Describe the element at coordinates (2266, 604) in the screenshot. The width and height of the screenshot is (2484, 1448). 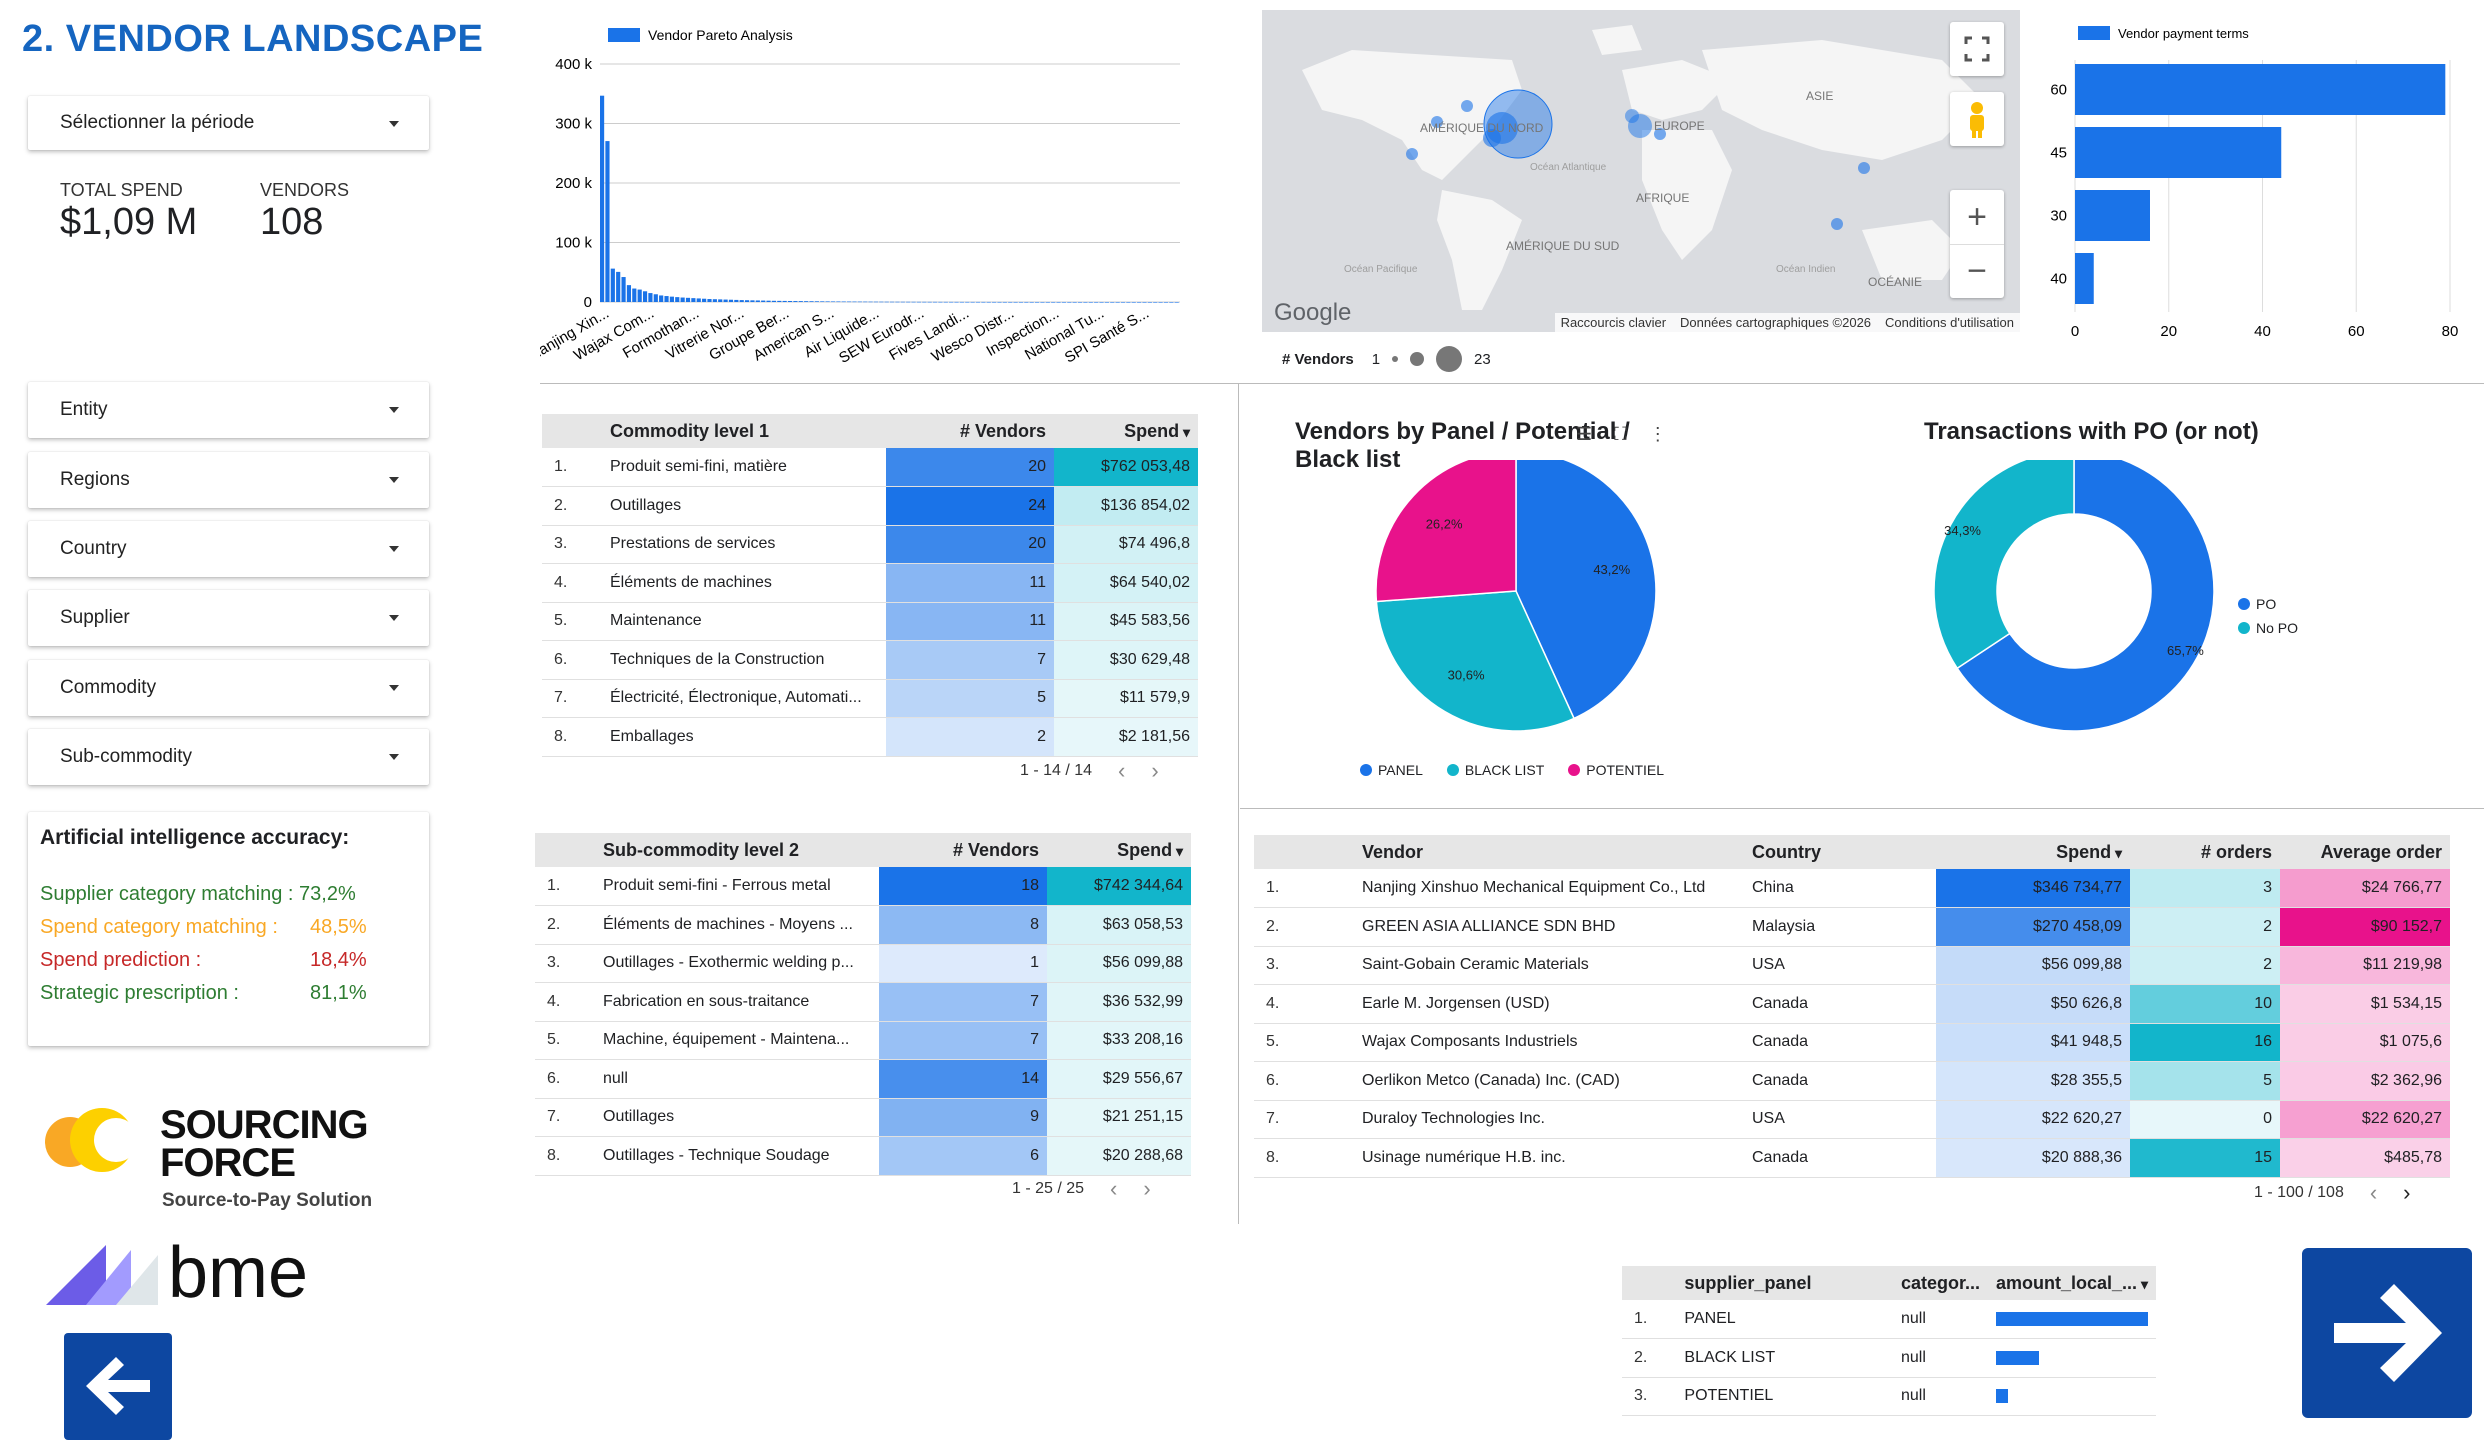
I see `legend-label: PO` at that location.